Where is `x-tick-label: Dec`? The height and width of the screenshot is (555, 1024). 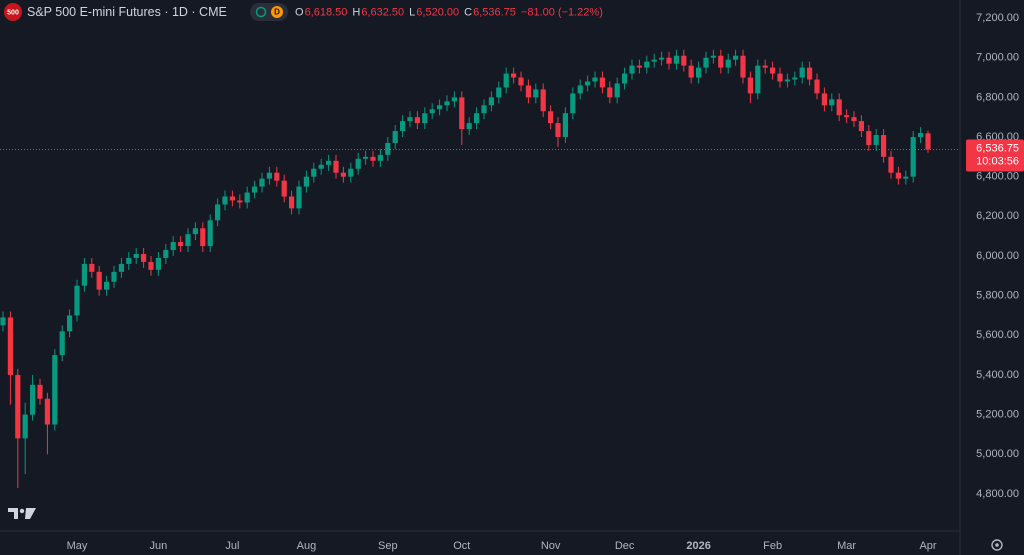
x-tick-label: Dec is located at coordinates (625, 546).